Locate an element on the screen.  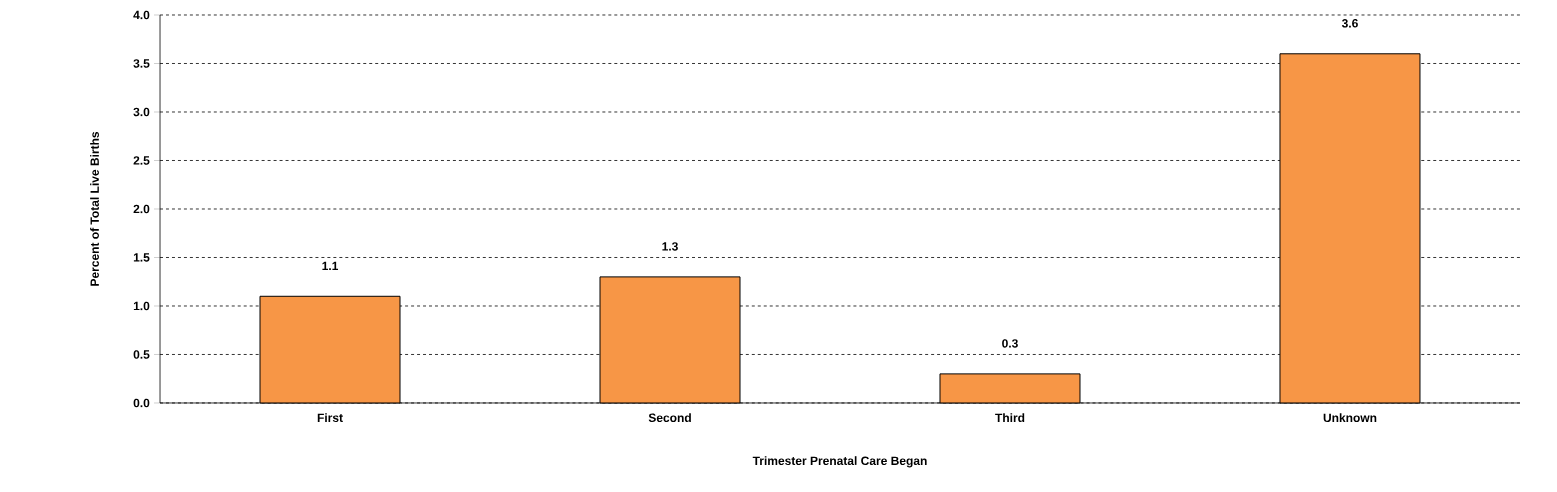
y-tick-label: 1.0 is located at coordinates (141, 306).